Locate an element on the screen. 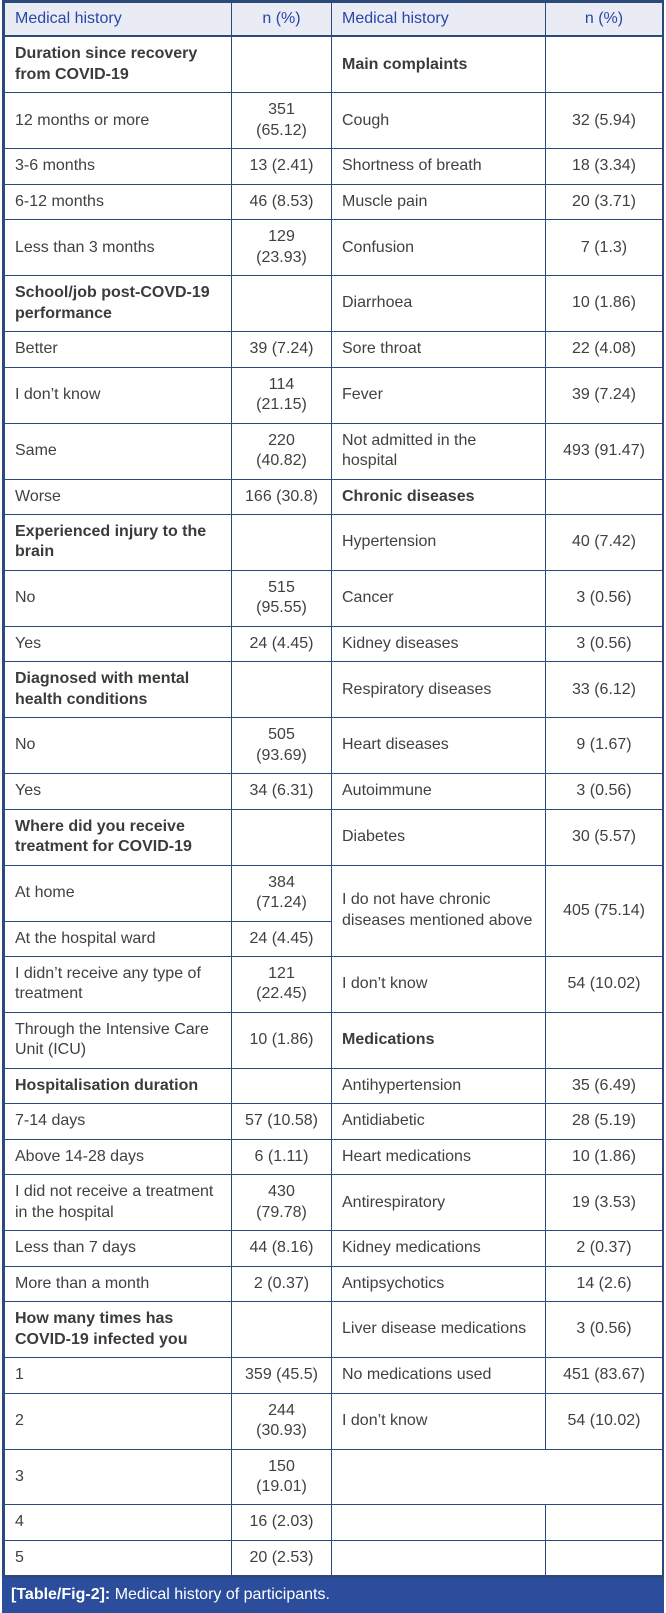 This screenshot has height=1613, width=666. cell: 384 (71.24) is located at coordinates (281, 893).